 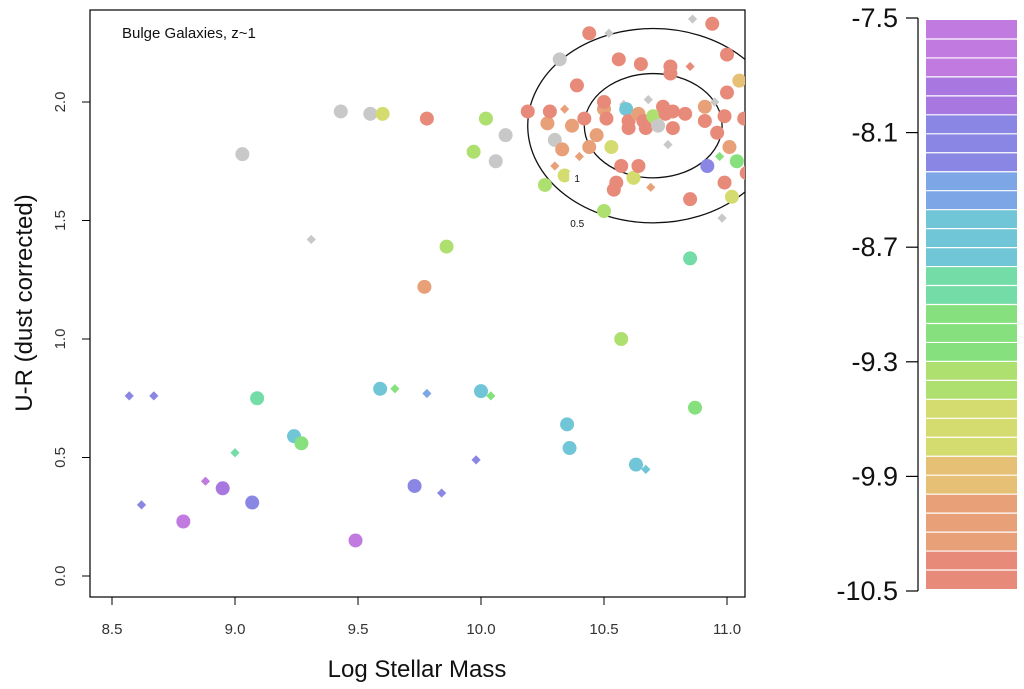 I want to click on x-tick-label: 11.0, so click(x=727, y=629).